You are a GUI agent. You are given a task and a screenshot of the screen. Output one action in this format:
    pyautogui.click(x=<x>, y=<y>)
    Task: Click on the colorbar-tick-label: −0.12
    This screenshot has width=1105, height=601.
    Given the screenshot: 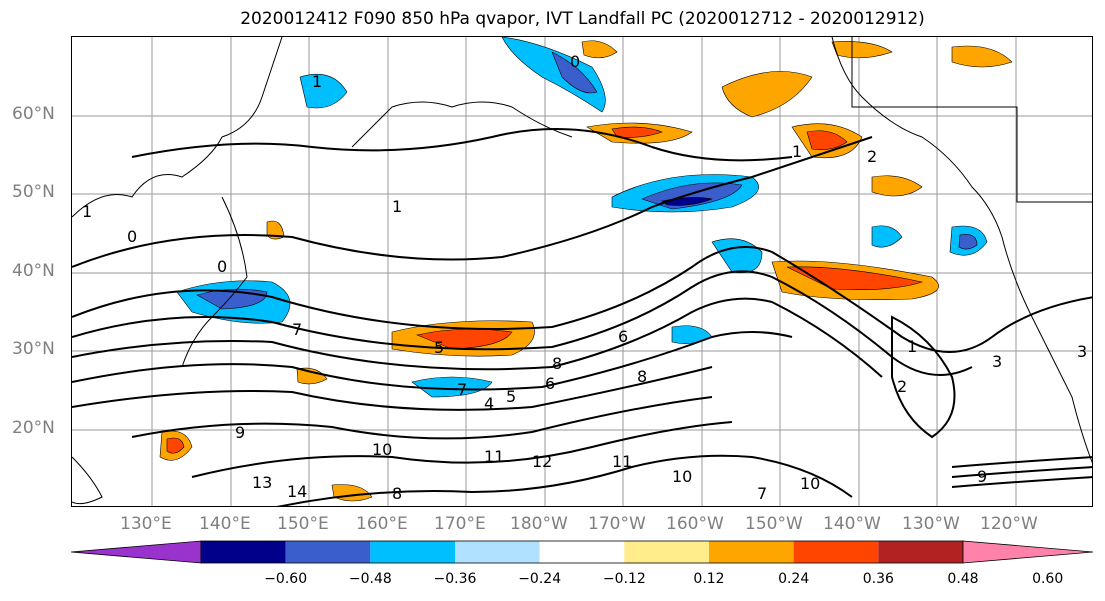 What is the action you would take?
    pyautogui.click(x=624, y=579)
    